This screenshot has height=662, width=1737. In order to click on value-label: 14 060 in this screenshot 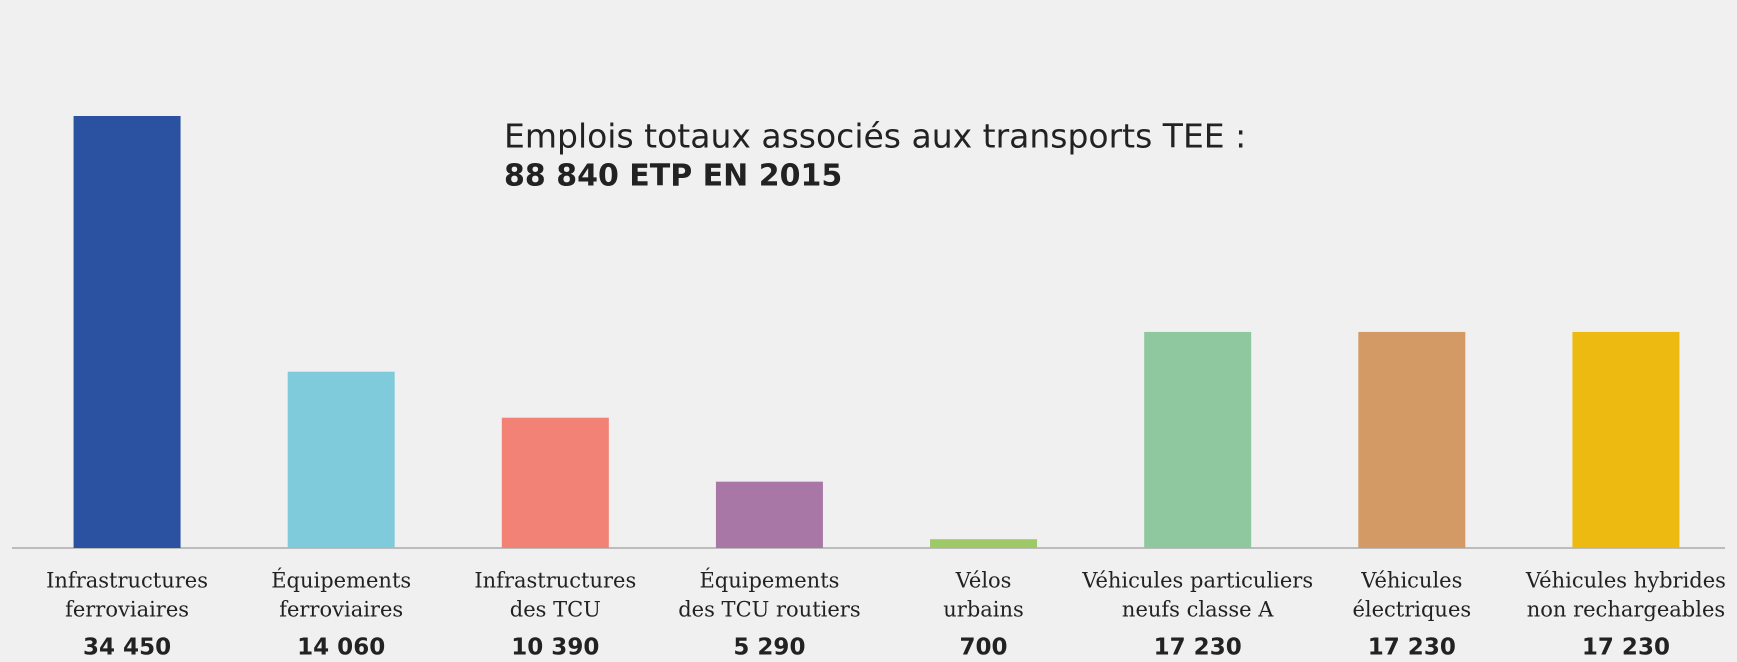, I will do `click(341, 648)`.